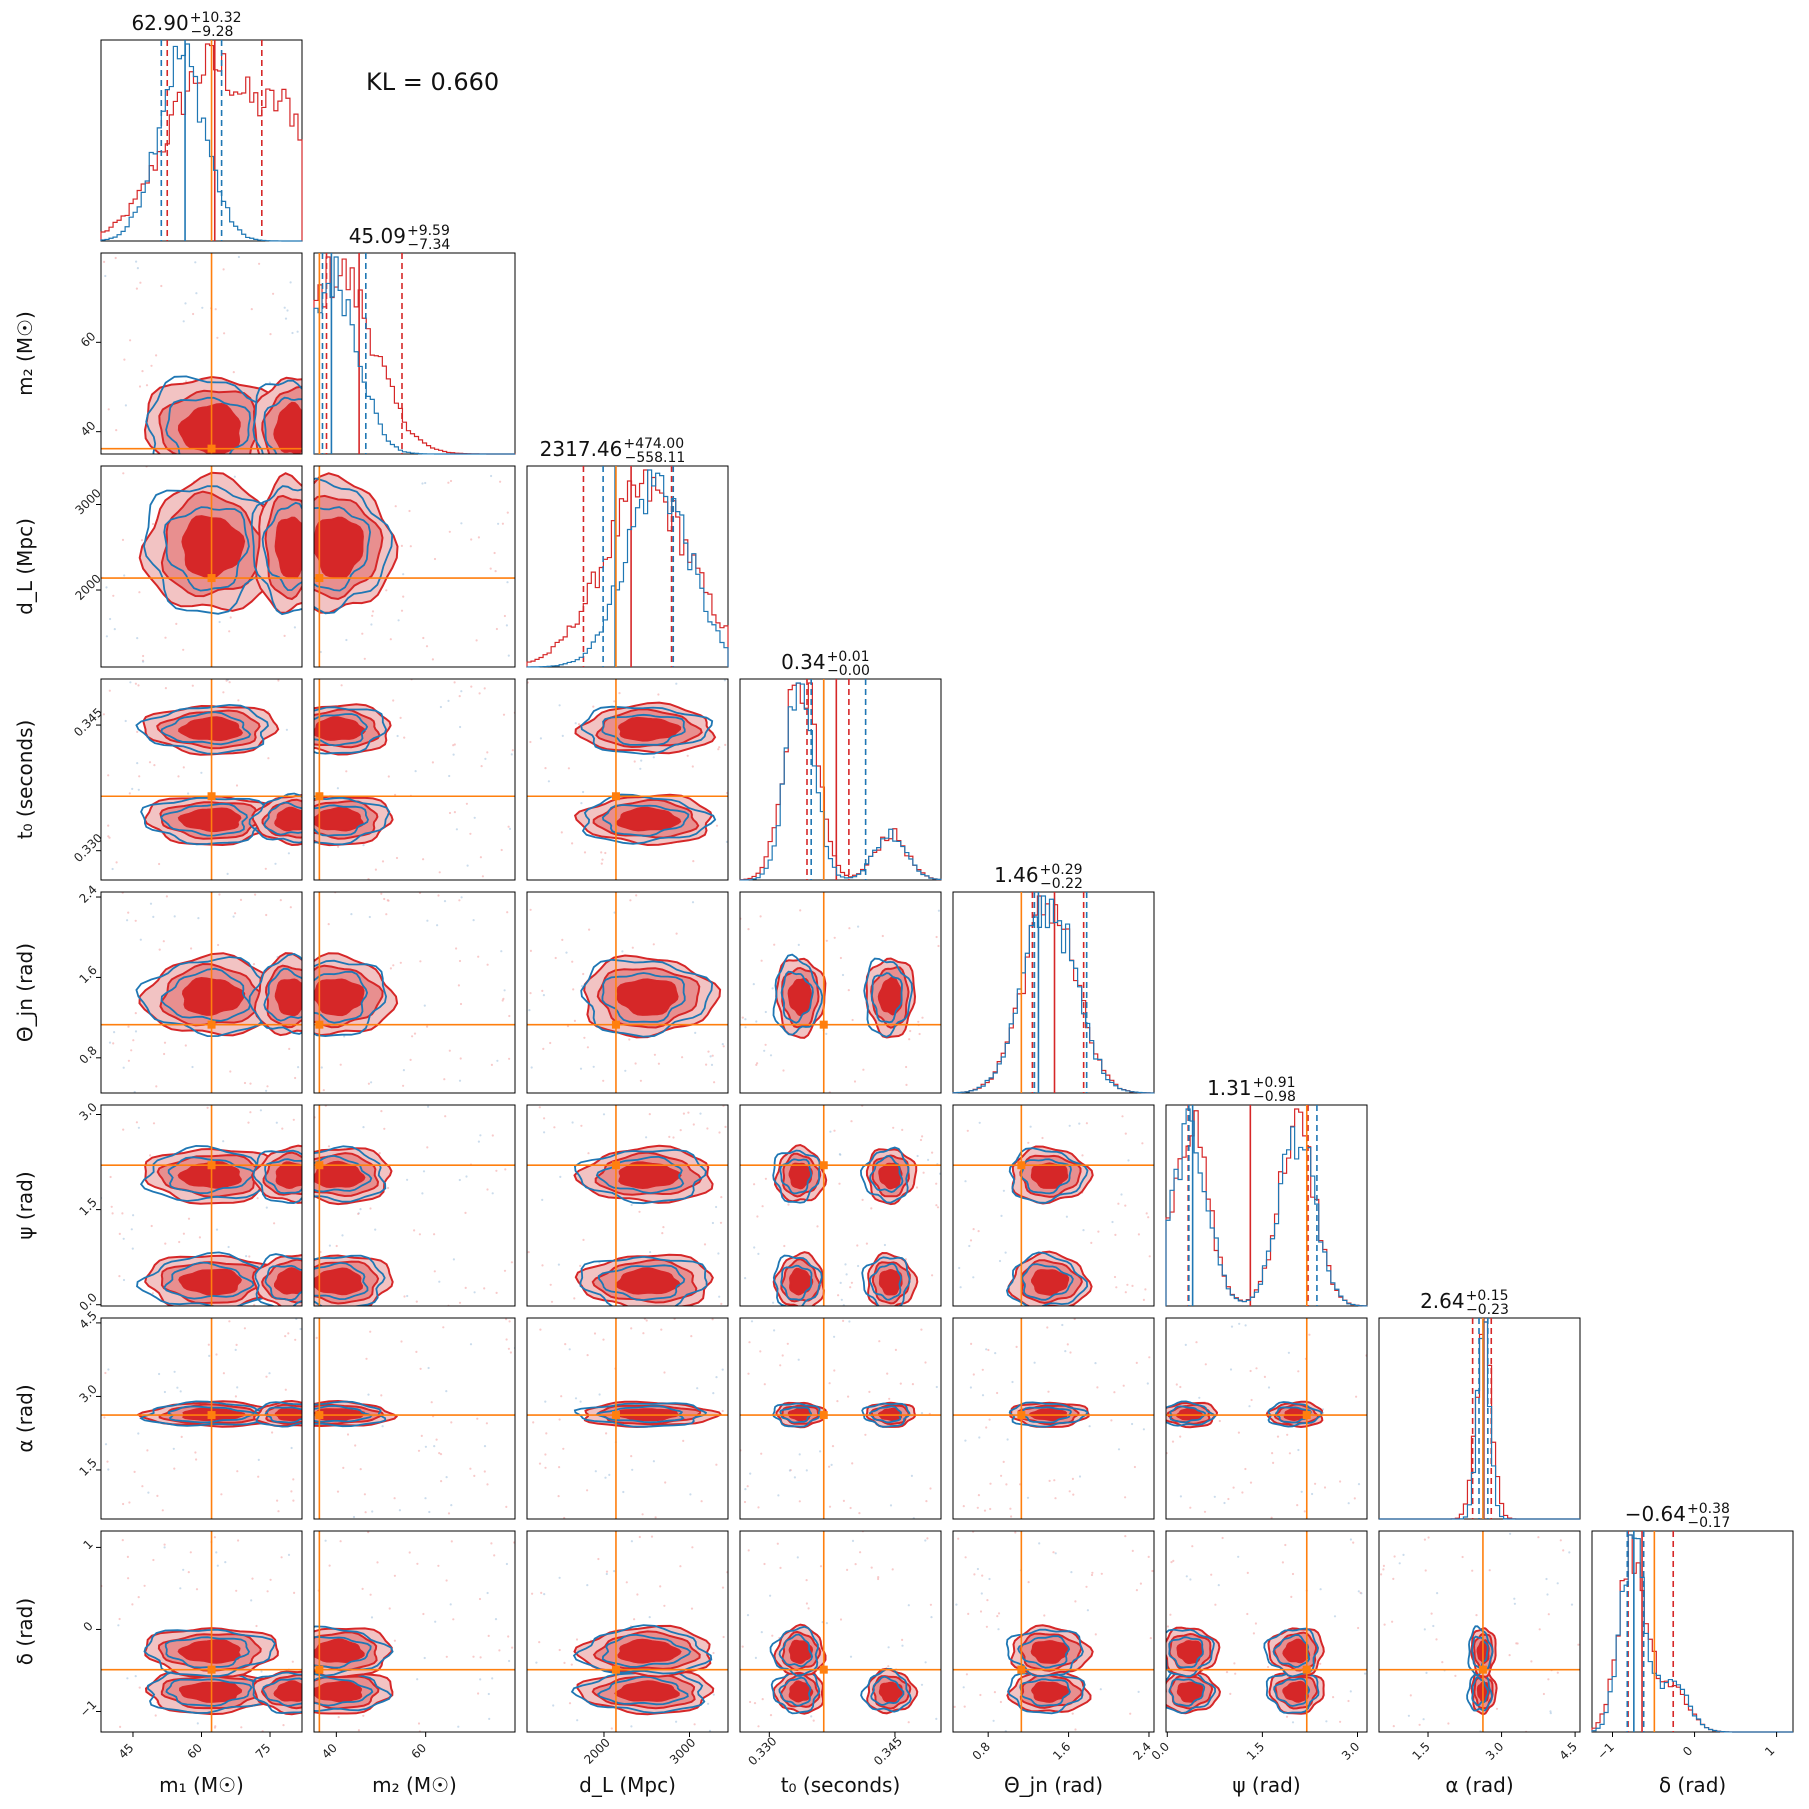  Describe the element at coordinates (1266, 1631) in the screenshot. I see `panel-psi-delta` at that location.